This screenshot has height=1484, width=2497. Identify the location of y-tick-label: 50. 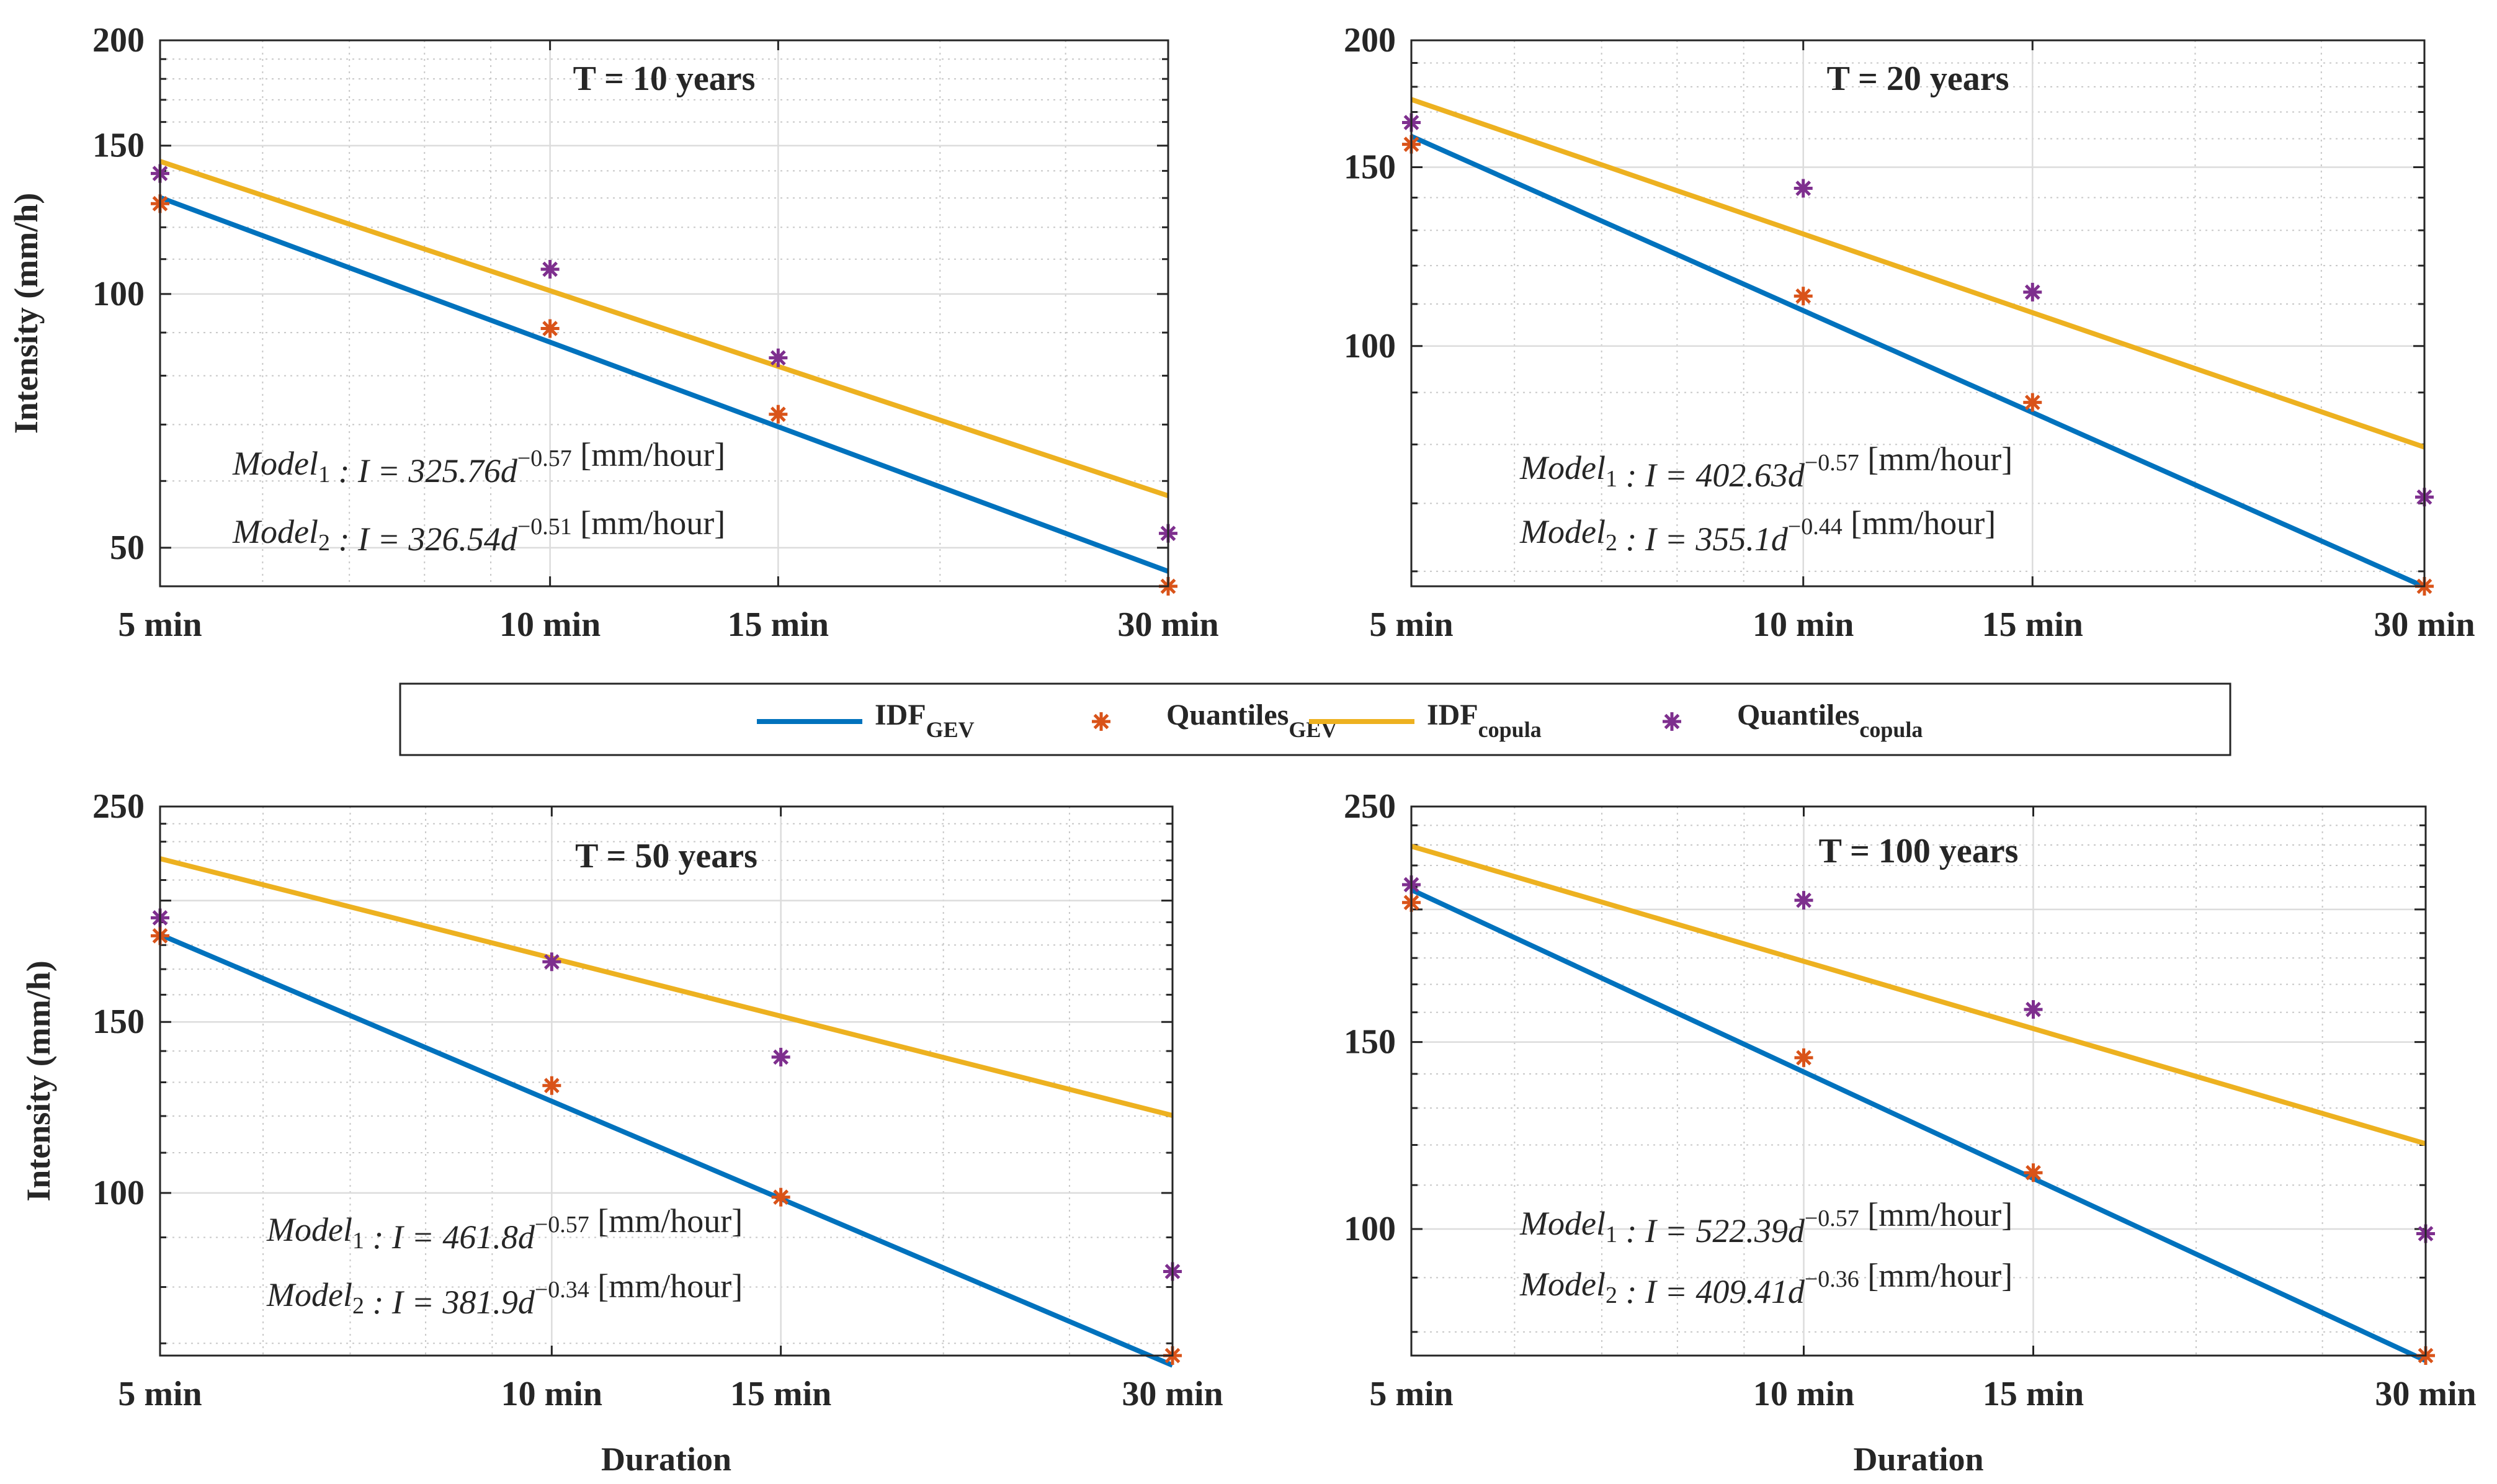
(127, 548).